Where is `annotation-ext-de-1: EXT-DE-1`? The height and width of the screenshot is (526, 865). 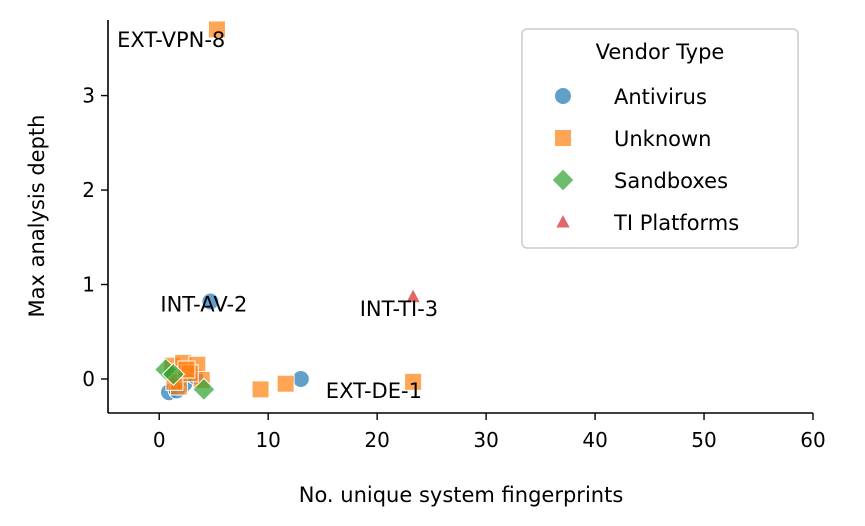 annotation-ext-de-1: EXT-DE-1 is located at coordinates (374, 391).